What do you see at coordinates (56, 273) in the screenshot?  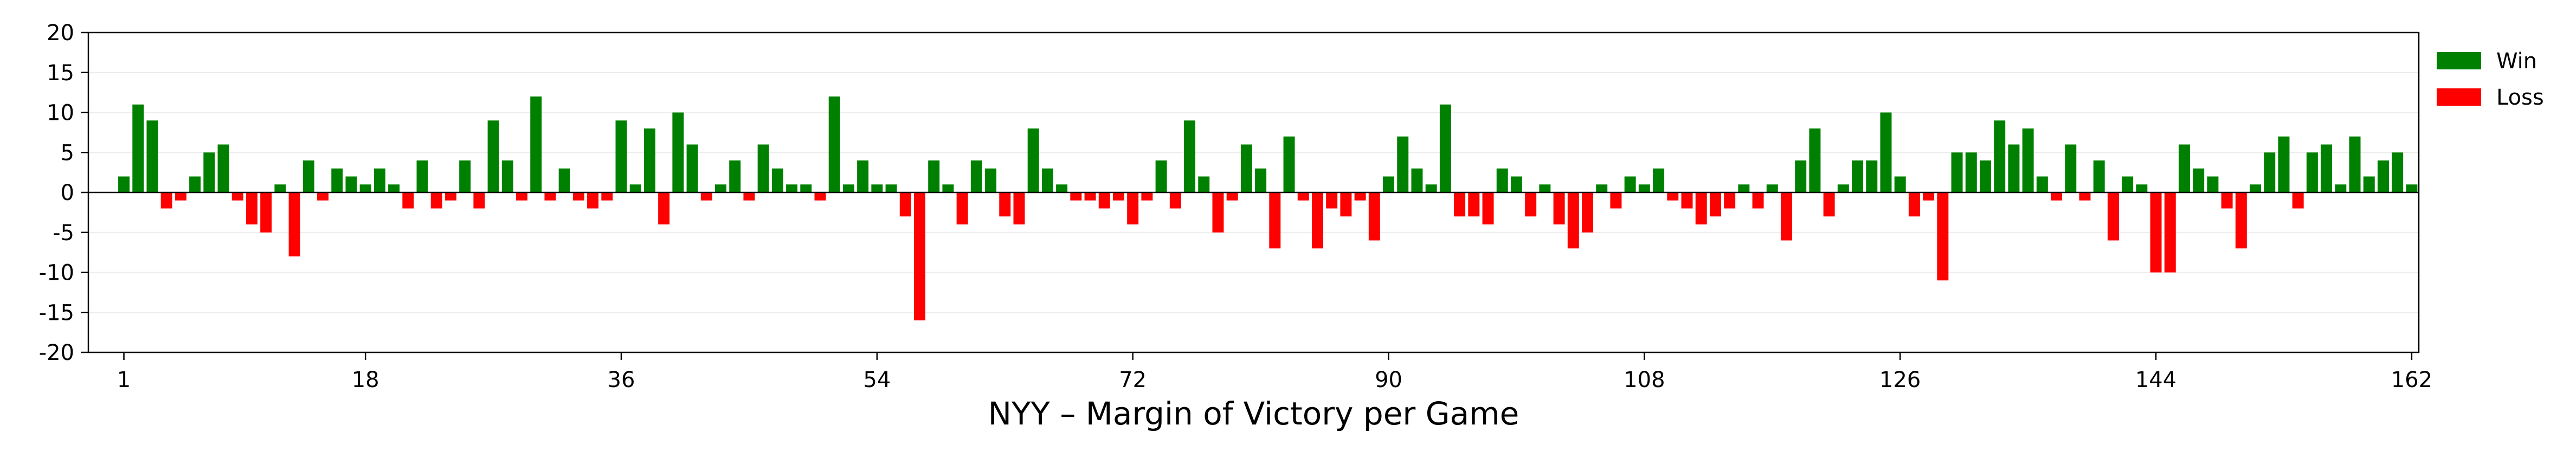 I see `y-tick-label: -10` at bounding box center [56, 273].